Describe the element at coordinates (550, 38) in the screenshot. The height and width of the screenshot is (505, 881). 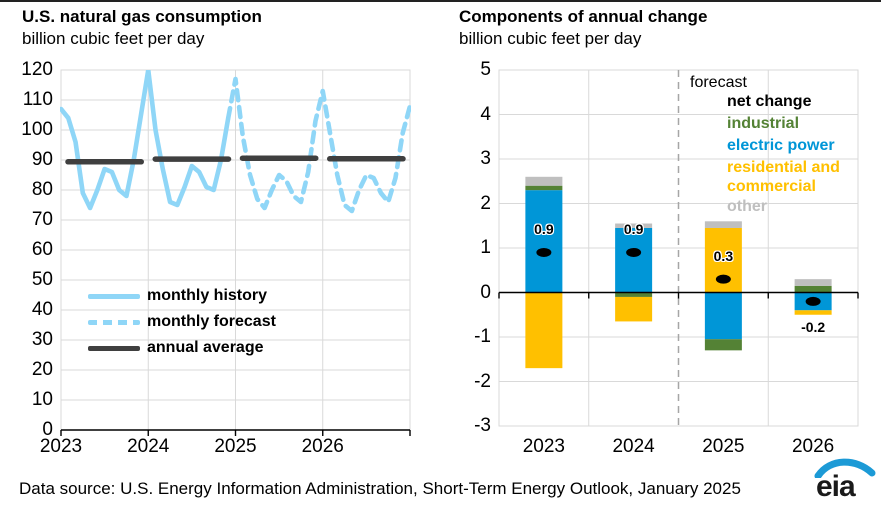
I see `right-chart-subtitle: billion cubic feet per day` at that location.